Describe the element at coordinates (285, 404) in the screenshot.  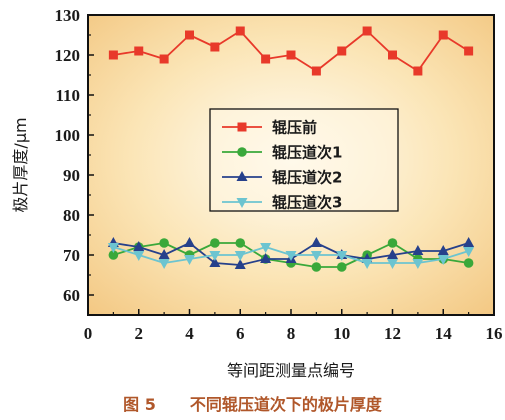
I see `figure-caption-text: 不同辊压道次下的极片厚度` at that location.